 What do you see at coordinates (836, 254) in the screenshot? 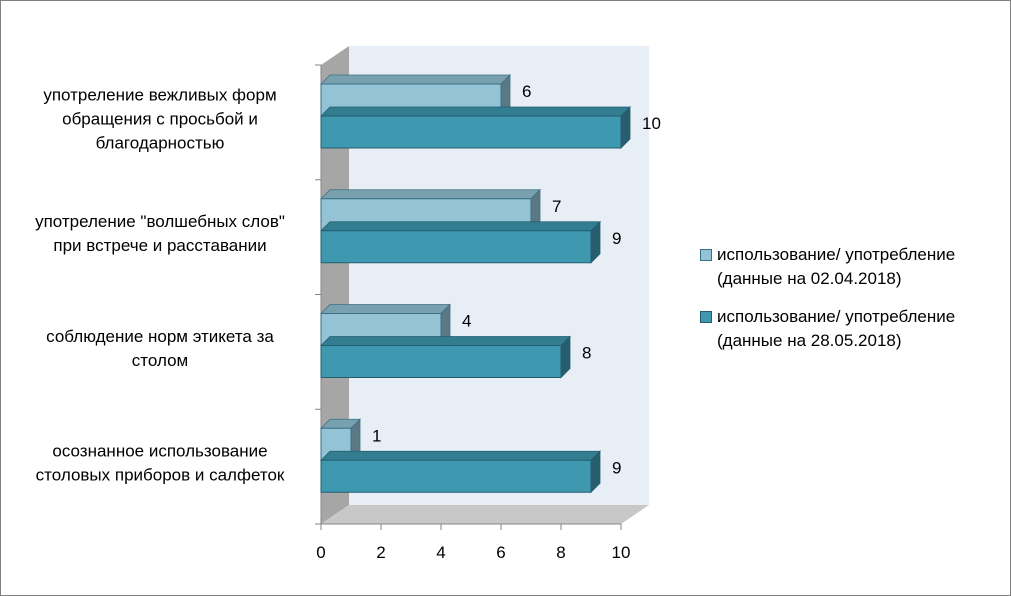
I see `legend-label-series-1-line-1: использование/ употребление` at bounding box center [836, 254].